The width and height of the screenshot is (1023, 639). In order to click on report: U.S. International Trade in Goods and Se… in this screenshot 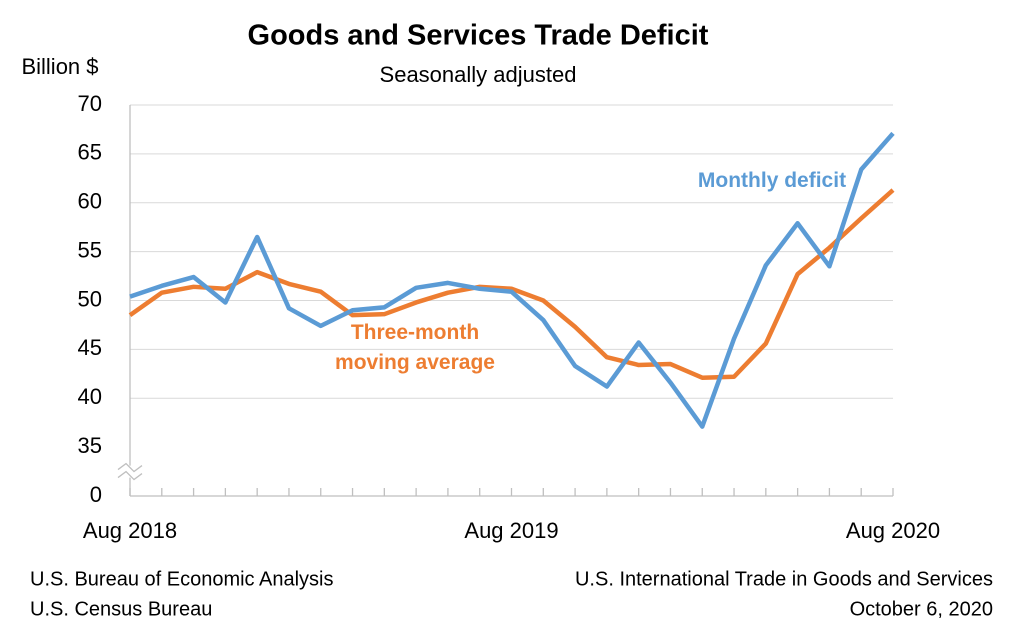, I will do `click(784, 579)`.